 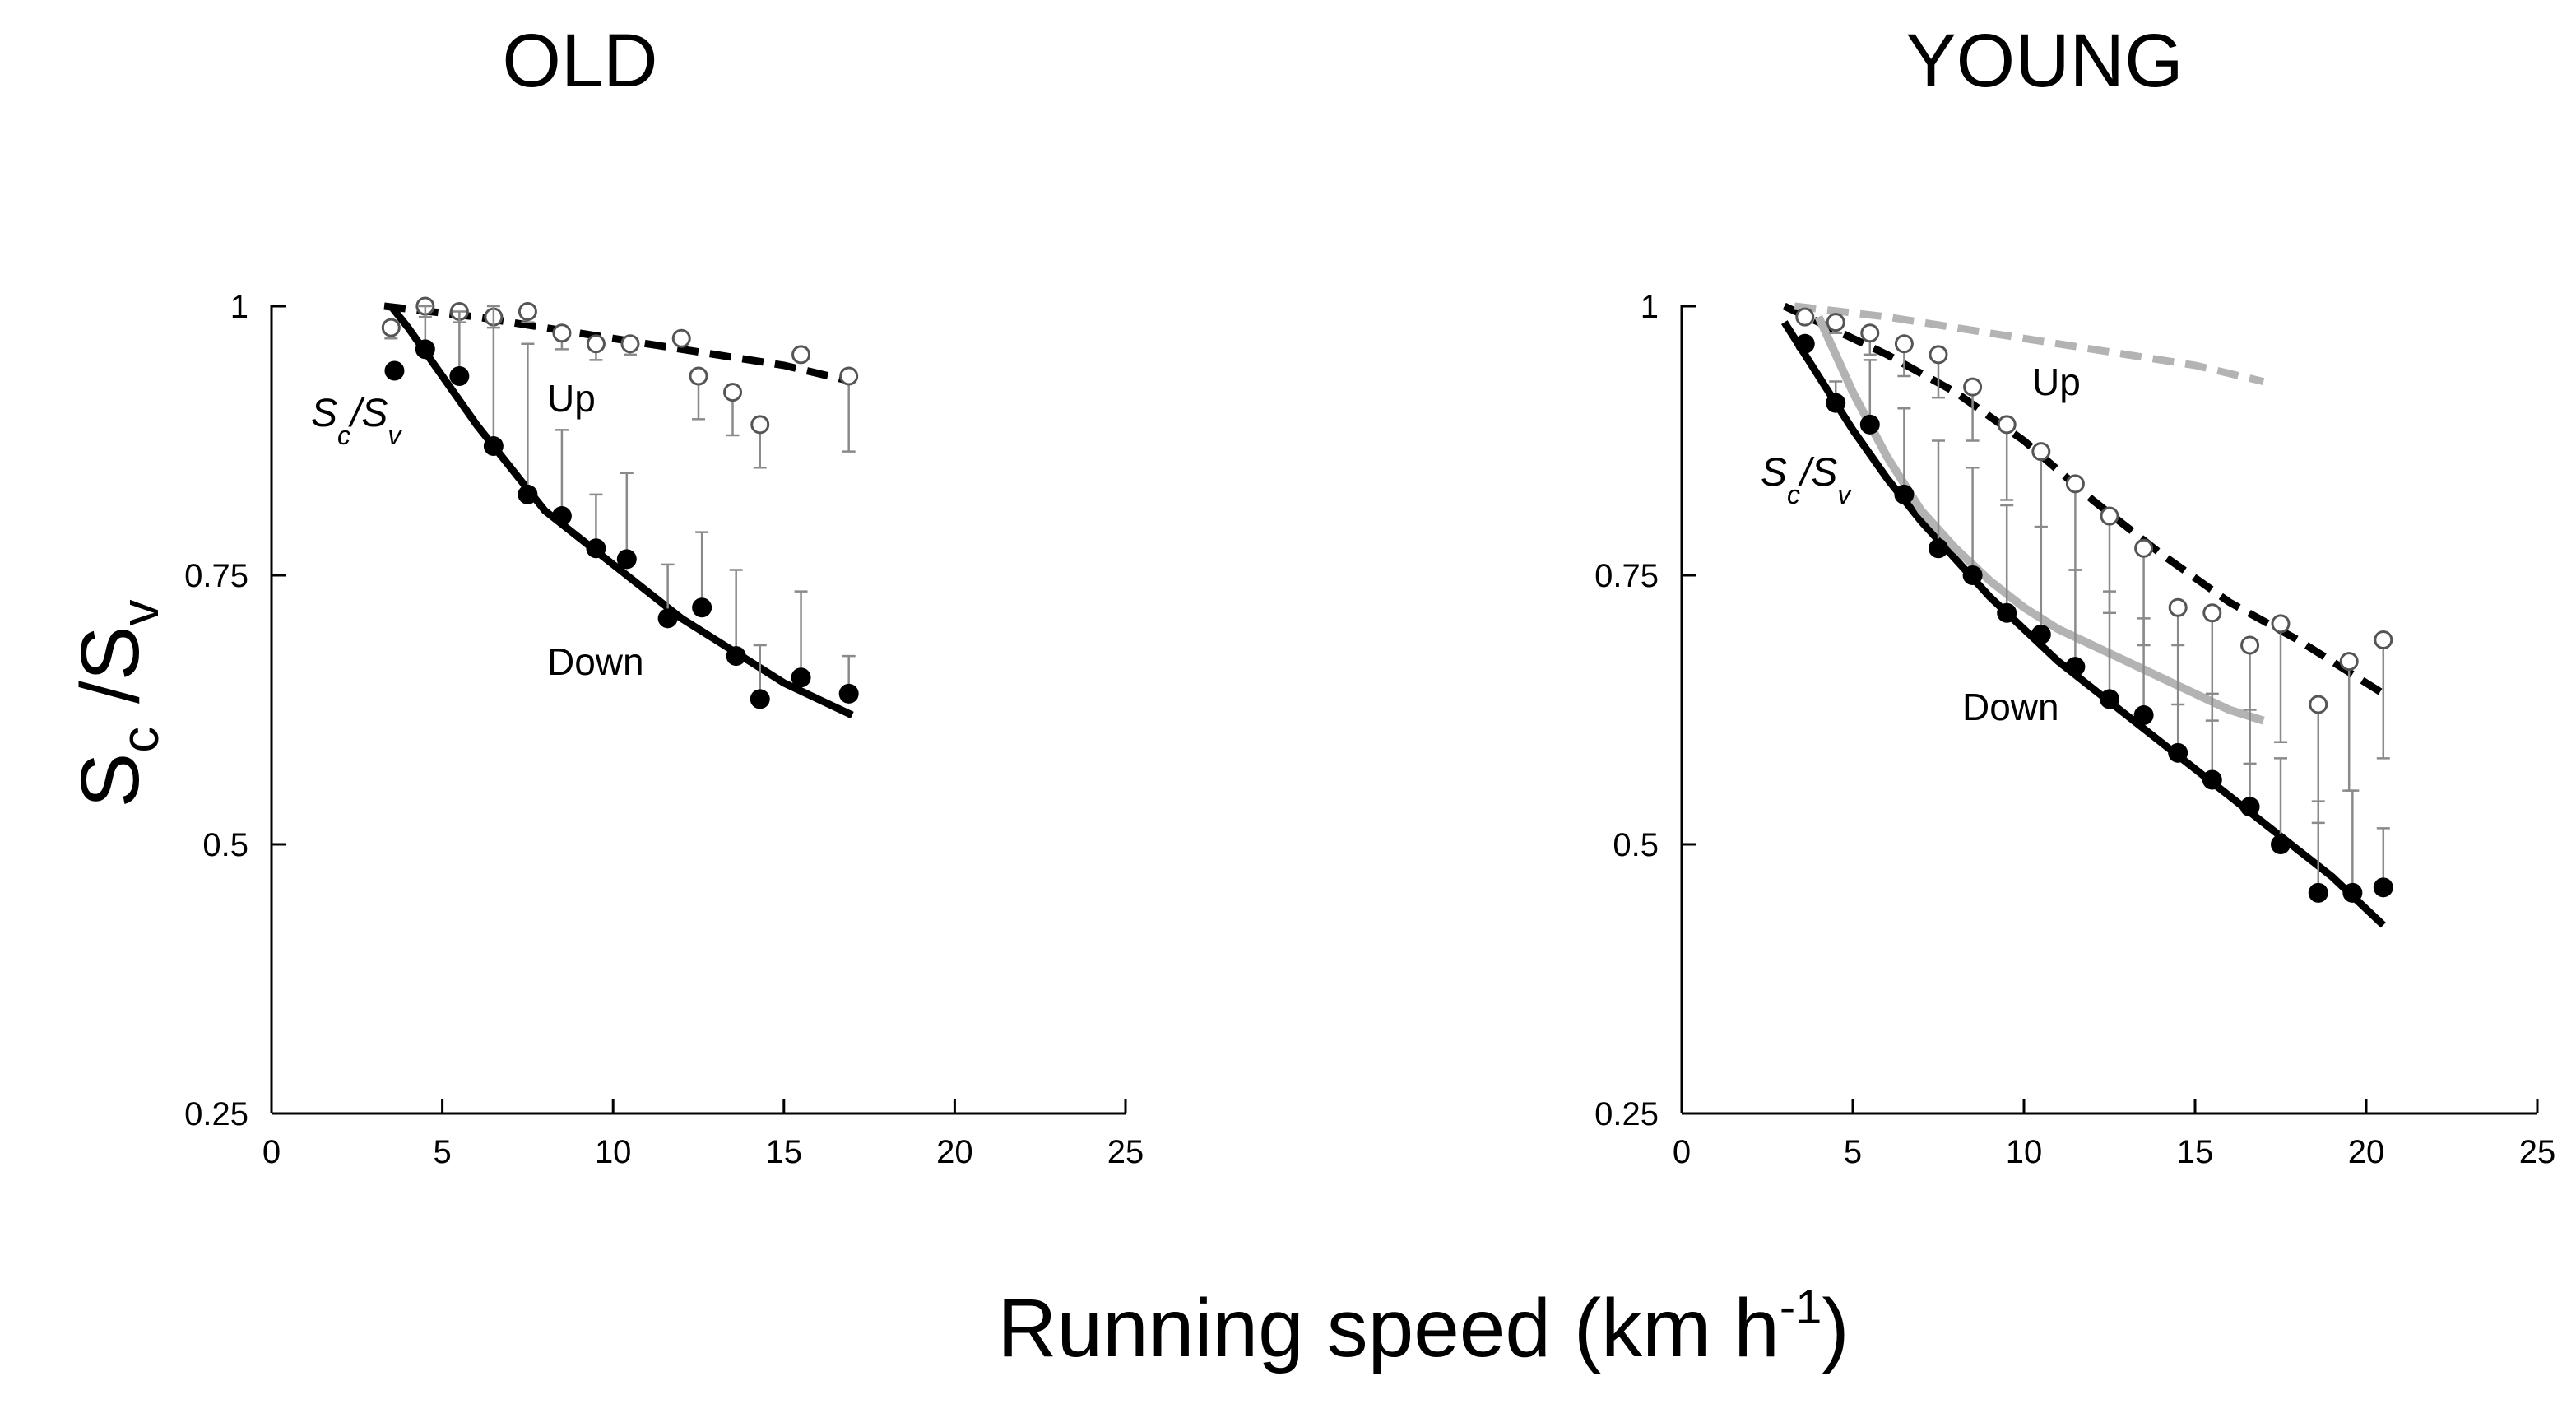 What do you see at coordinates (344, 436) in the screenshot?
I see `old-ratio-c: c` at bounding box center [344, 436].